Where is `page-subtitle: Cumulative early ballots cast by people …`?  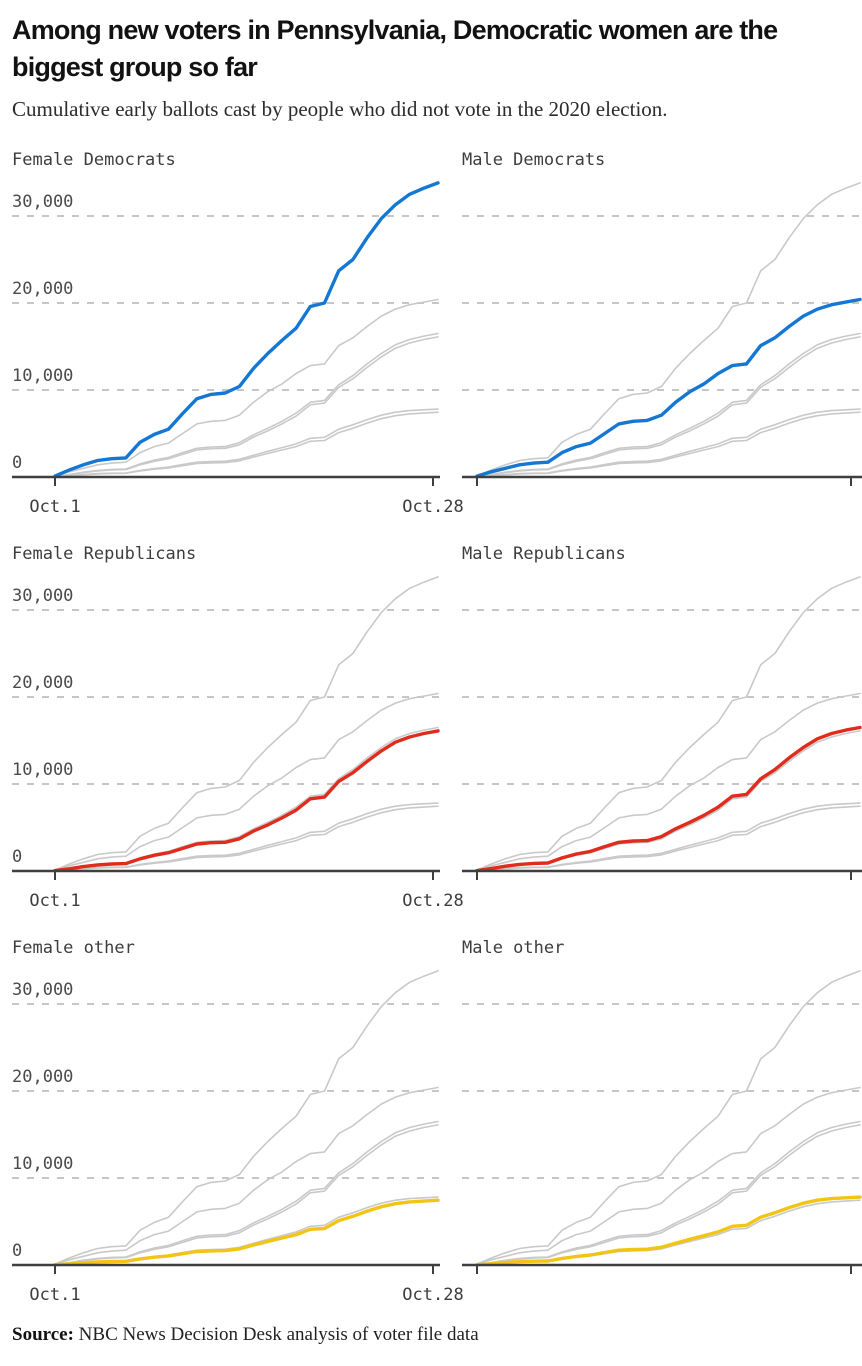
page-subtitle: Cumulative early ballots cast by people … is located at coordinates (340, 108).